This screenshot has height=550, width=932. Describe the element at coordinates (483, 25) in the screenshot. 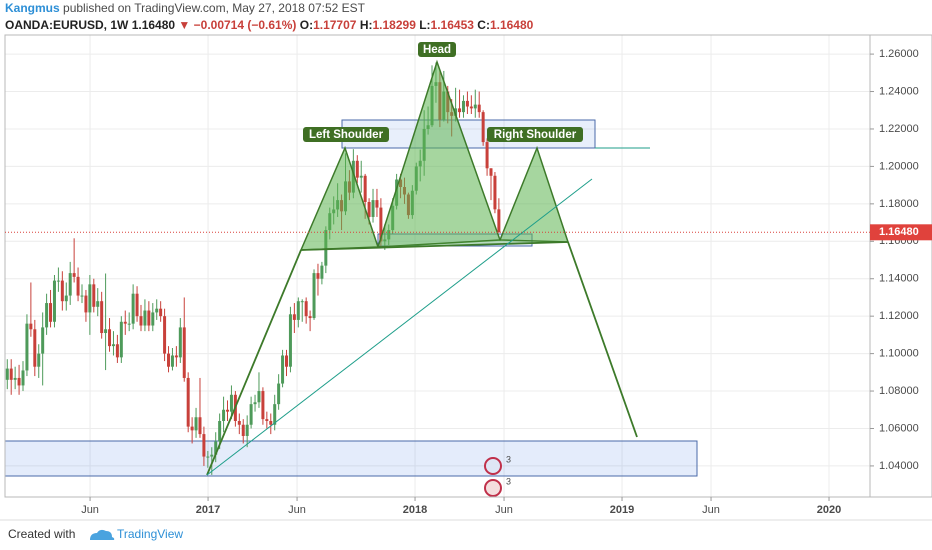

I see `c-label: C:` at that location.